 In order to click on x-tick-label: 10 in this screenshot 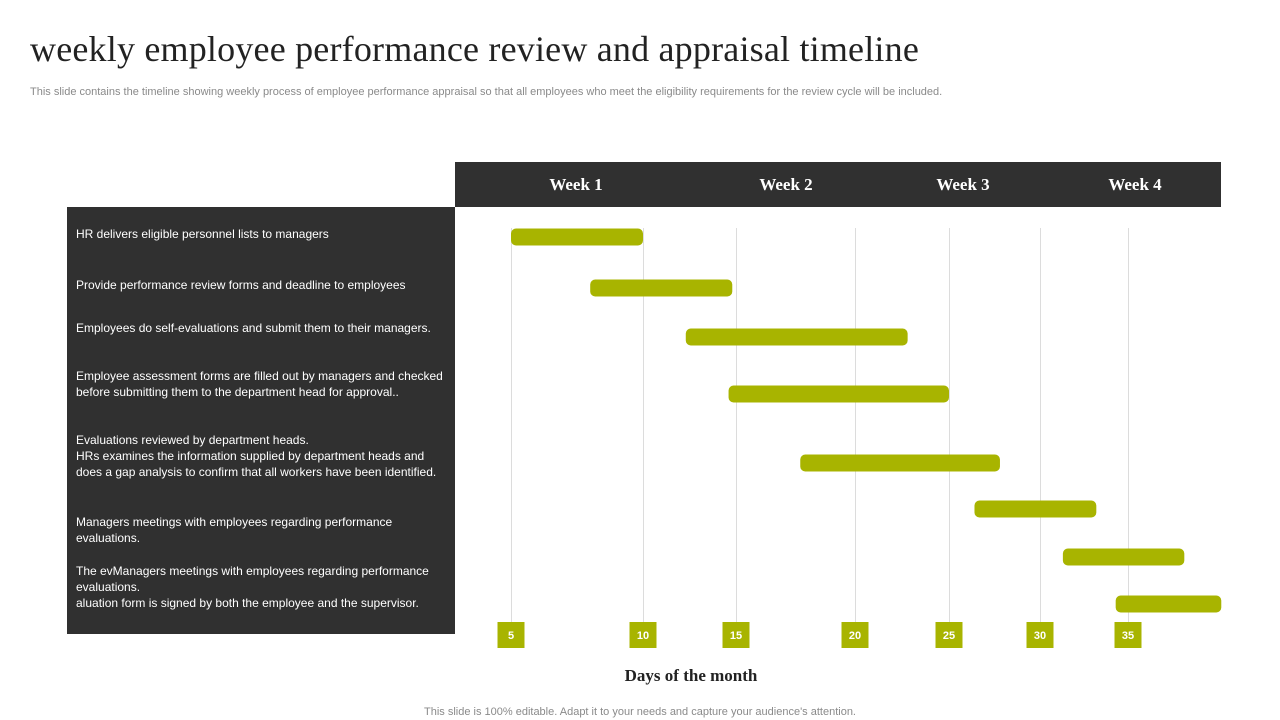, I will do `click(643, 636)`.